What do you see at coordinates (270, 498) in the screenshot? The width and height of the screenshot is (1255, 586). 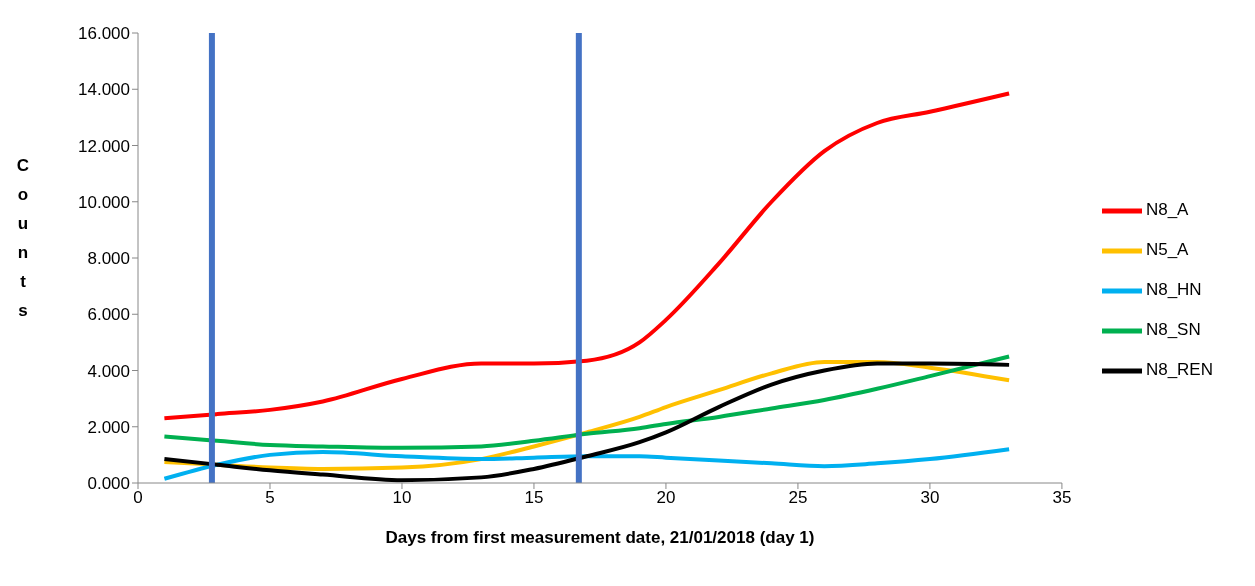 I see `x-tick-label: 5` at bounding box center [270, 498].